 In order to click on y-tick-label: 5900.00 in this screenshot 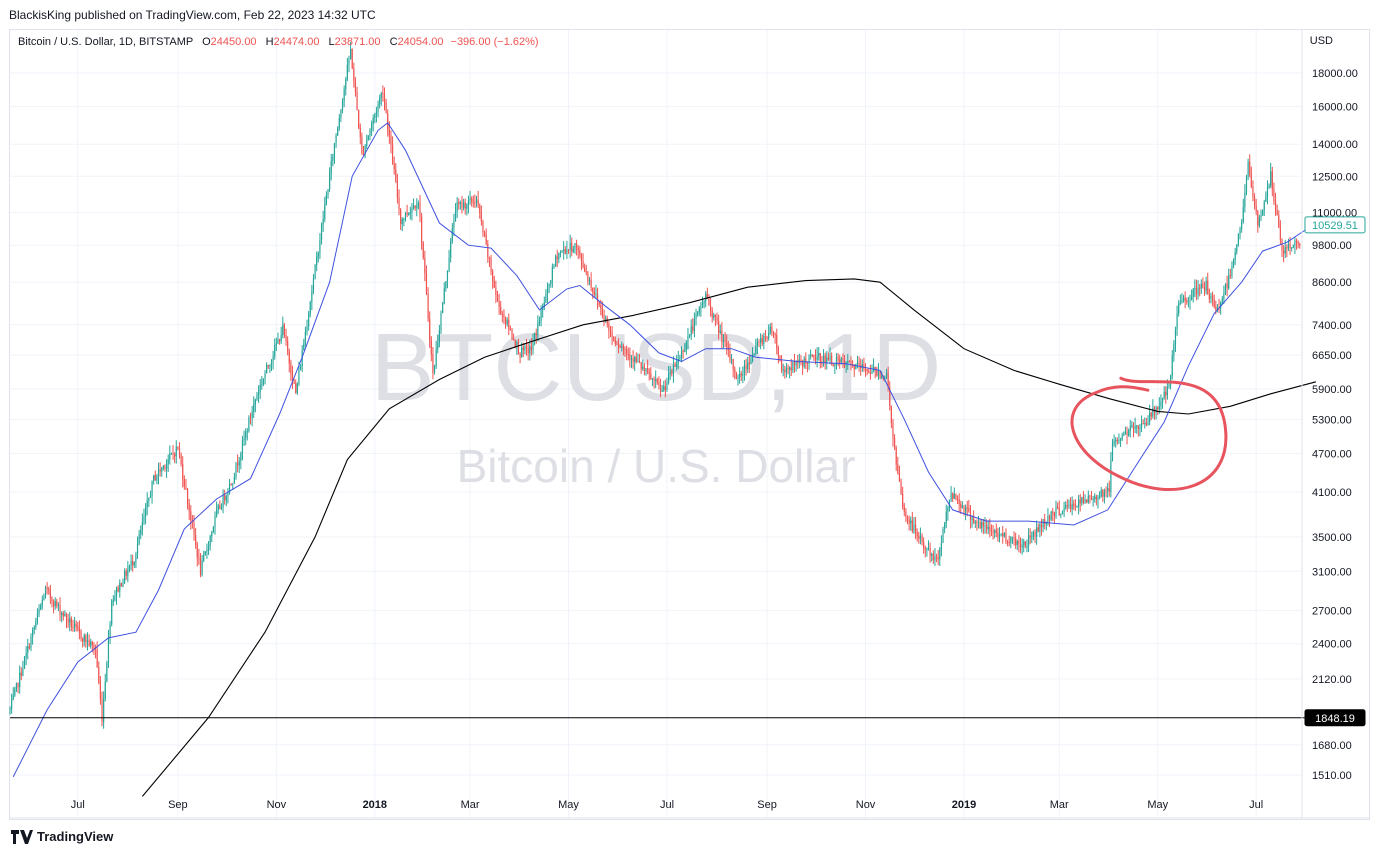, I will do `click(1332, 390)`.